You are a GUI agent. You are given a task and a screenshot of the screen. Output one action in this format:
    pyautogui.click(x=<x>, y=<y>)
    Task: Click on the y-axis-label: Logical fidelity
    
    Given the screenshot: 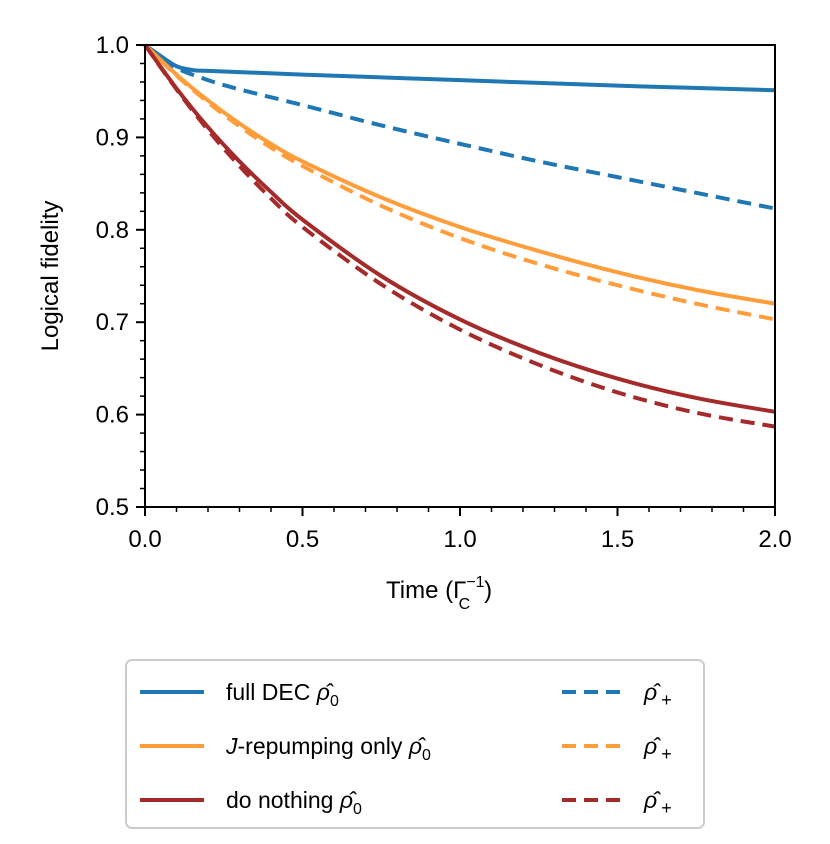 What is the action you would take?
    pyautogui.click(x=50, y=276)
    